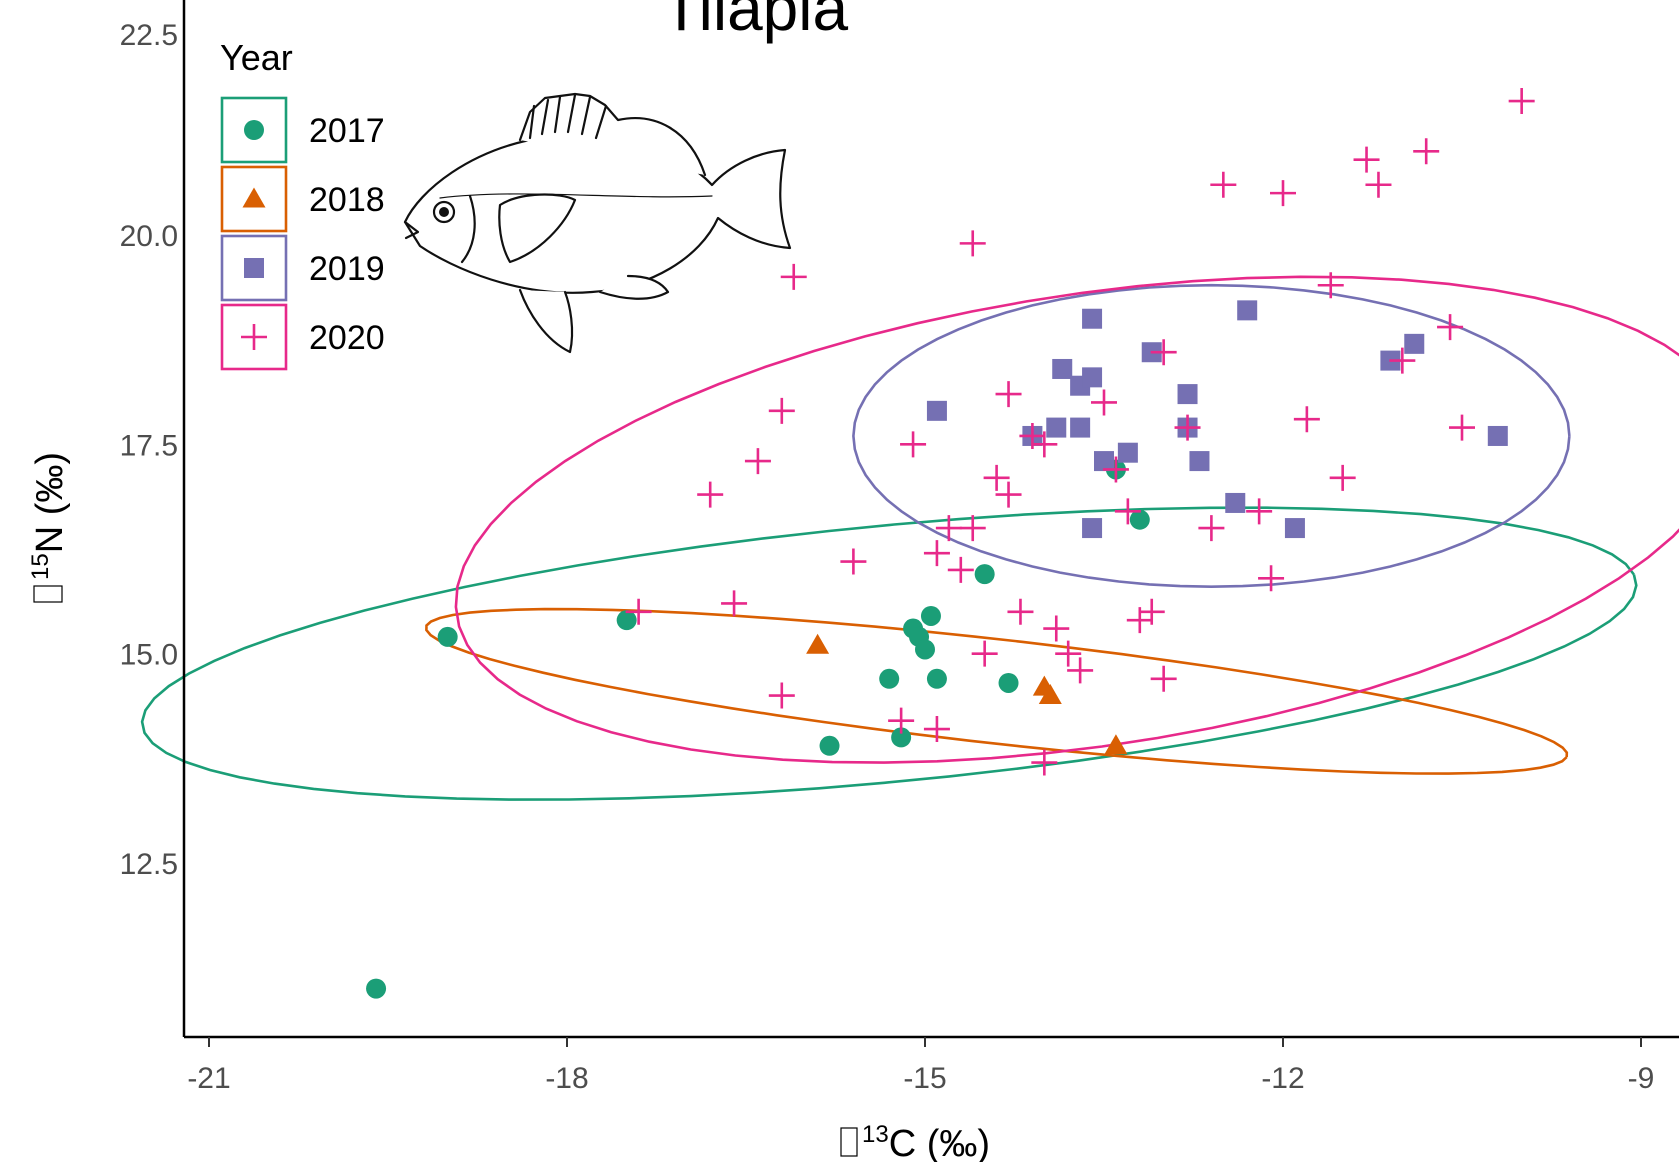  Describe the element at coordinates (1211, 436) in the screenshot. I see `ellipse-2019` at that location.